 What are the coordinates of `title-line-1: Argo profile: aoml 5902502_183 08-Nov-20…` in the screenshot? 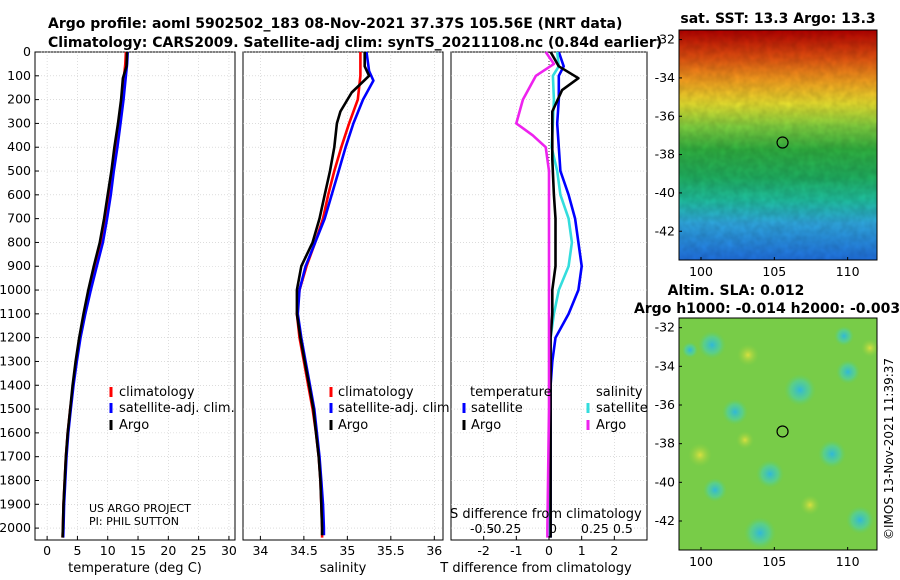 It's located at (335, 24).